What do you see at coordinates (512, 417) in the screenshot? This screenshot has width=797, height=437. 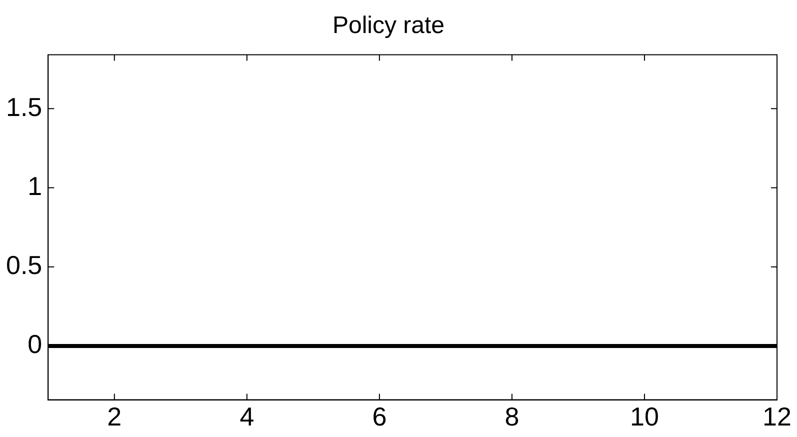 I see `x-tick-label: 8` at bounding box center [512, 417].